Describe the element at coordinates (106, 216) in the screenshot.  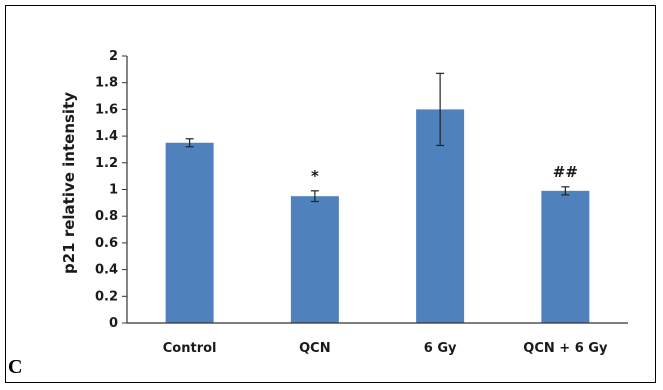
I see `y-tick-label: 0.8` at that location.